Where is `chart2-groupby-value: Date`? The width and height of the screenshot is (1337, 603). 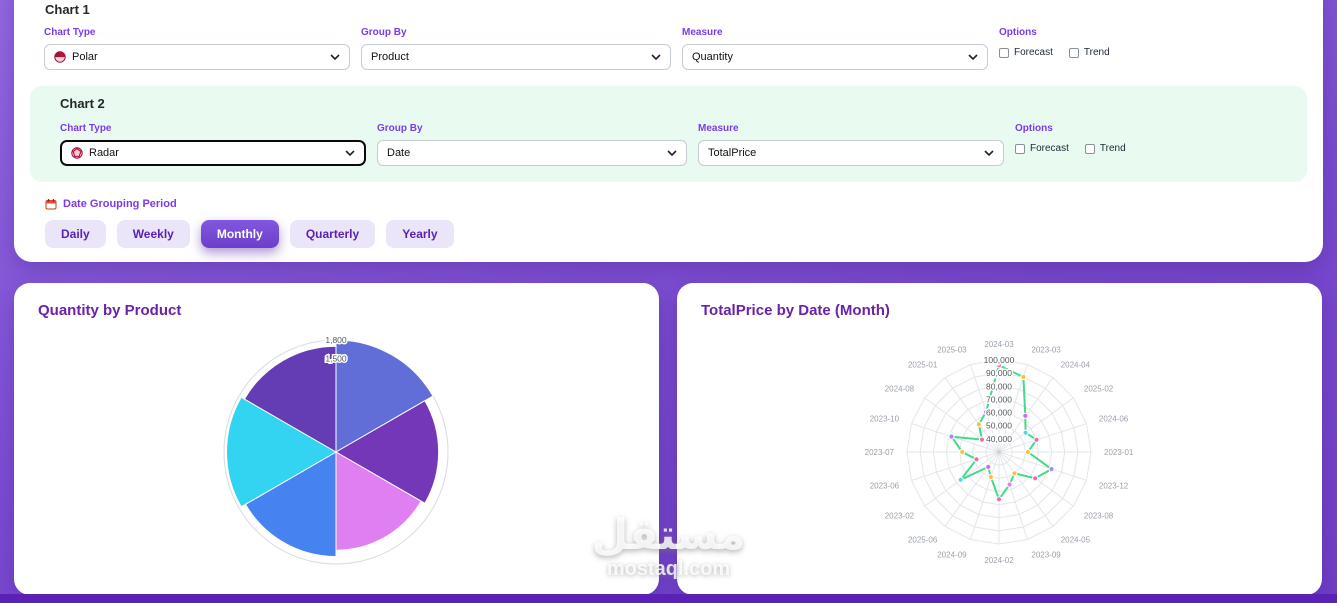 chart2-groupby-value: Date is located at coordinates (399, 153).